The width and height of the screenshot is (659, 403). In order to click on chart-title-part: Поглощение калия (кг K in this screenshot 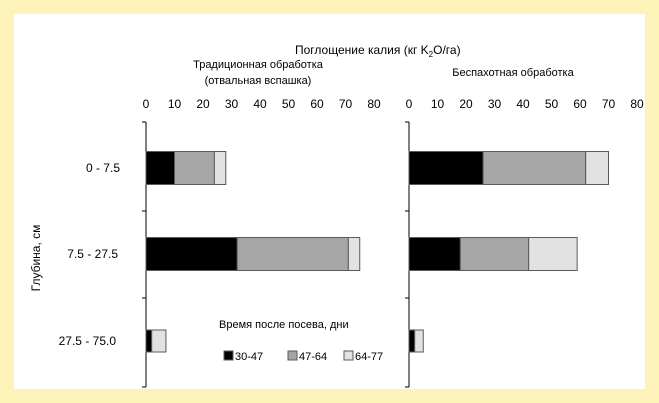, I will do `click(362, 50)`.